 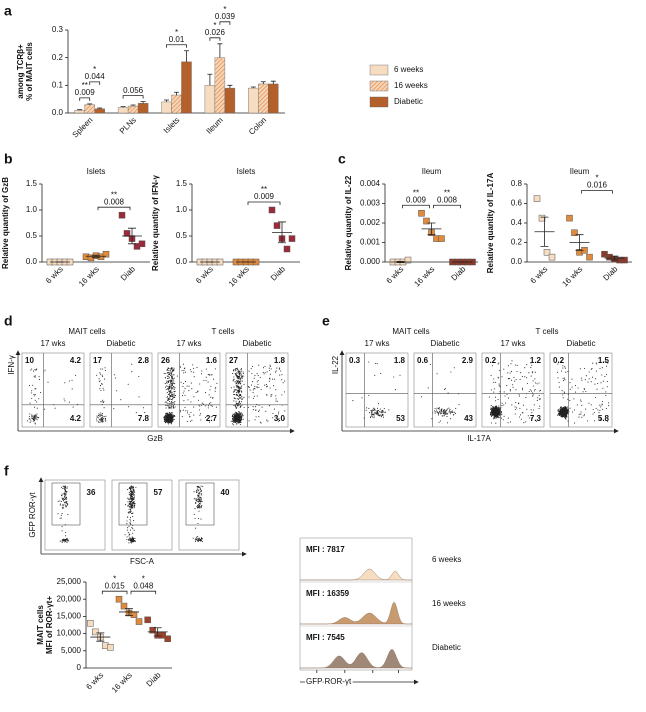 What do you see at coordinates (517, 203) in the screenshot?
I see `y-tick-label: 0.6` at bounding box center [517, 203].